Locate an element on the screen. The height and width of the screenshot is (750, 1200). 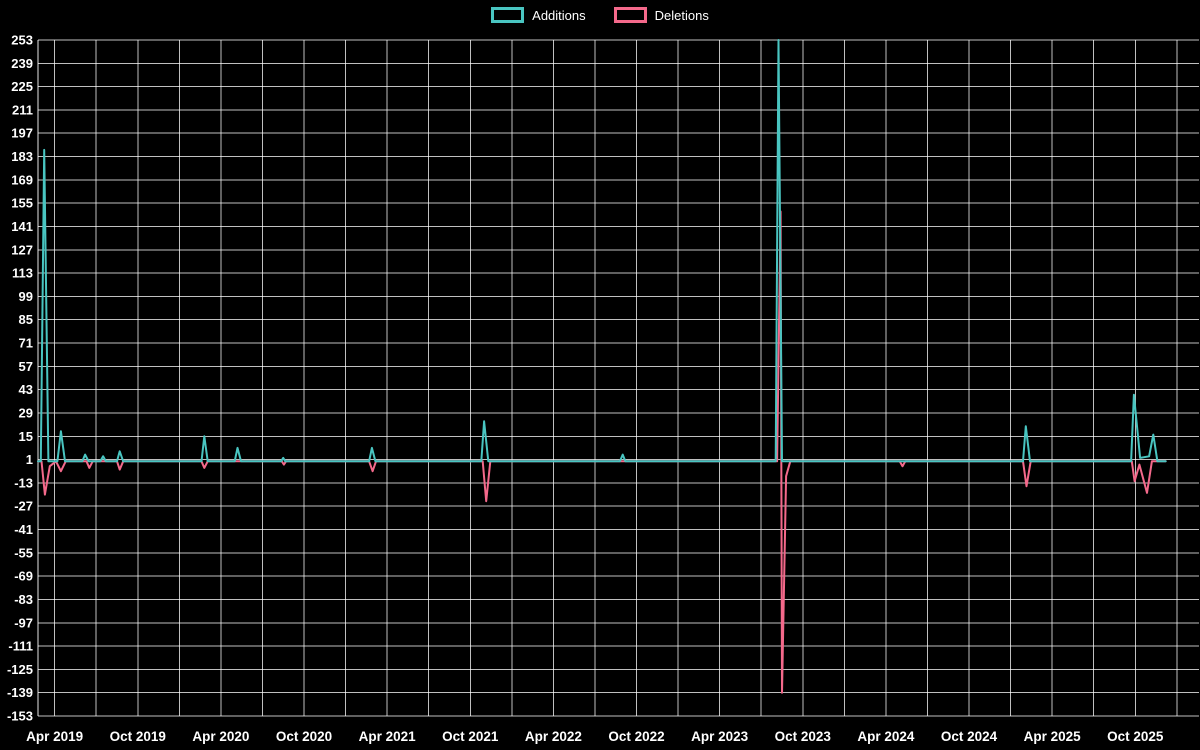
x-tick-label: Oct 2020 is located at coordinates (304, 736).